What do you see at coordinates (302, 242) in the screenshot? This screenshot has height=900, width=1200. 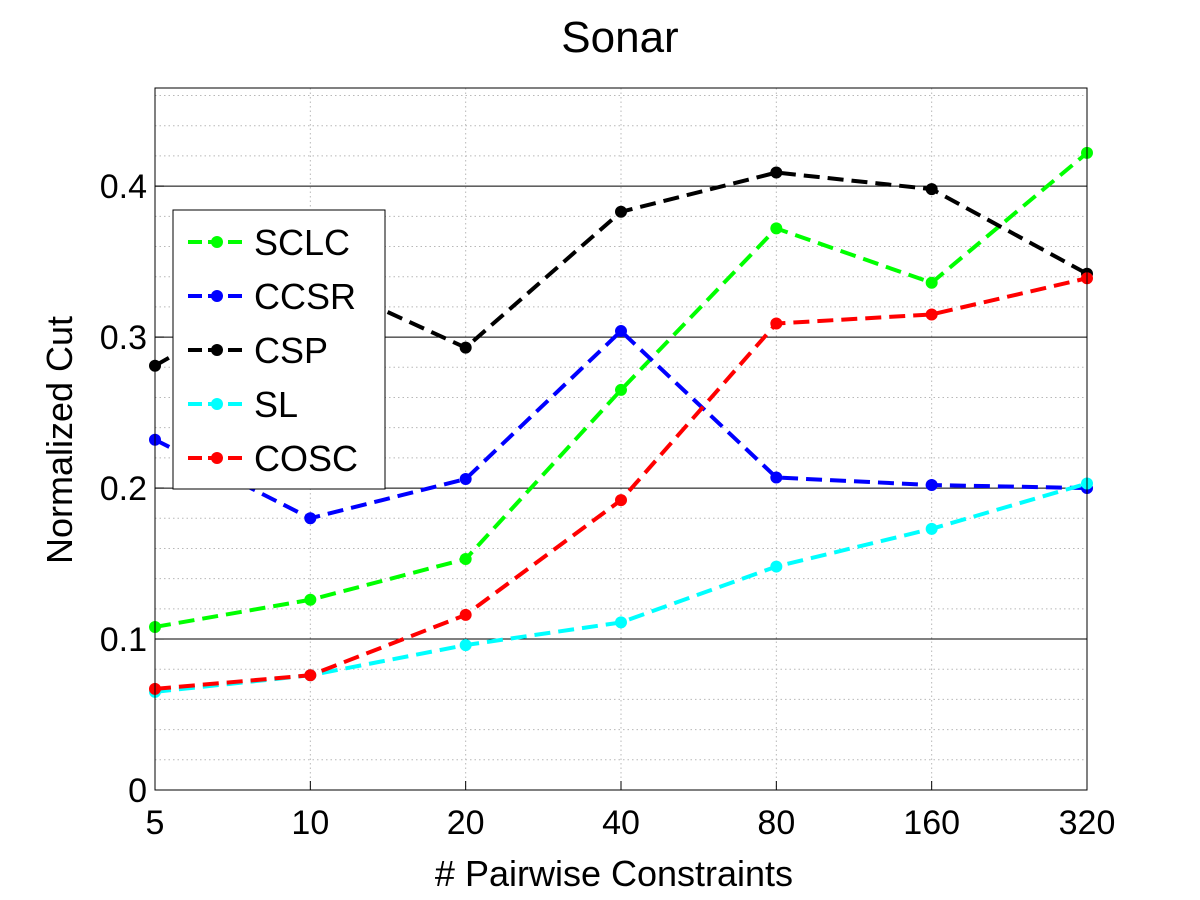 I see `legend-label: SCLC` at bounding box center [302, 242].